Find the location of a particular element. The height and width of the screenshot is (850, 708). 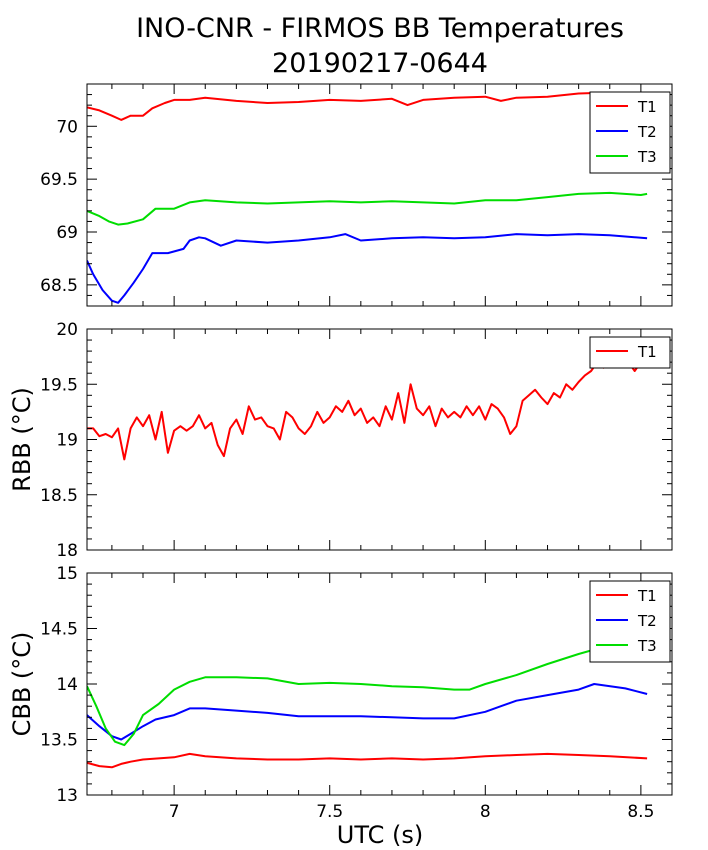

y-tick-label: 15 is located at coordinates (67, 574).